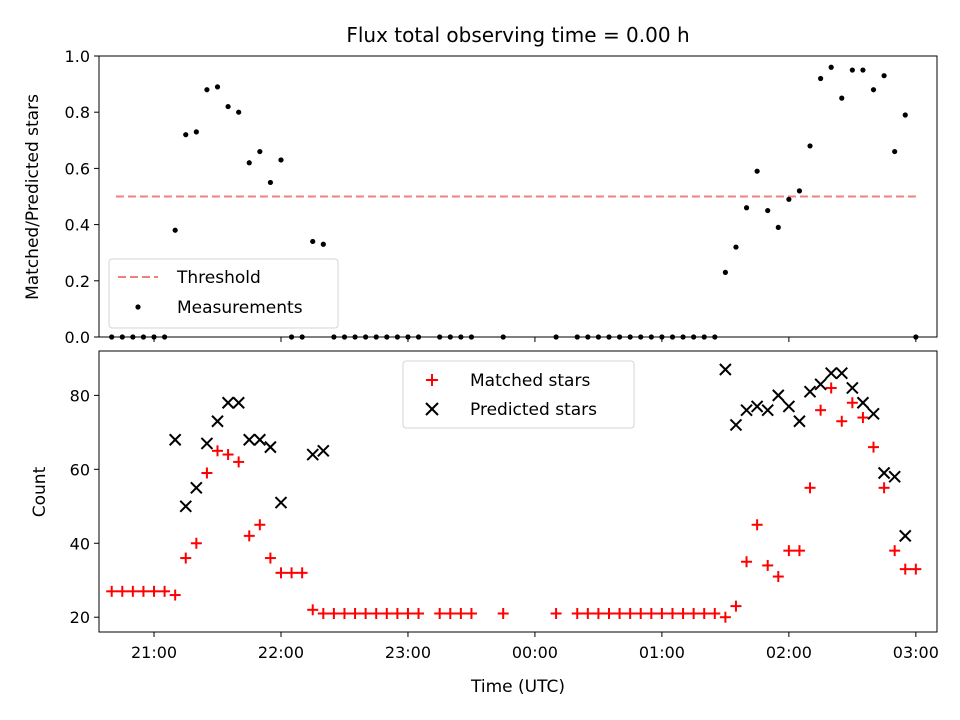  Describe the element at coordinates (662, 652) in the screenshot. I see `x-tick-label: 01:00` at that location.